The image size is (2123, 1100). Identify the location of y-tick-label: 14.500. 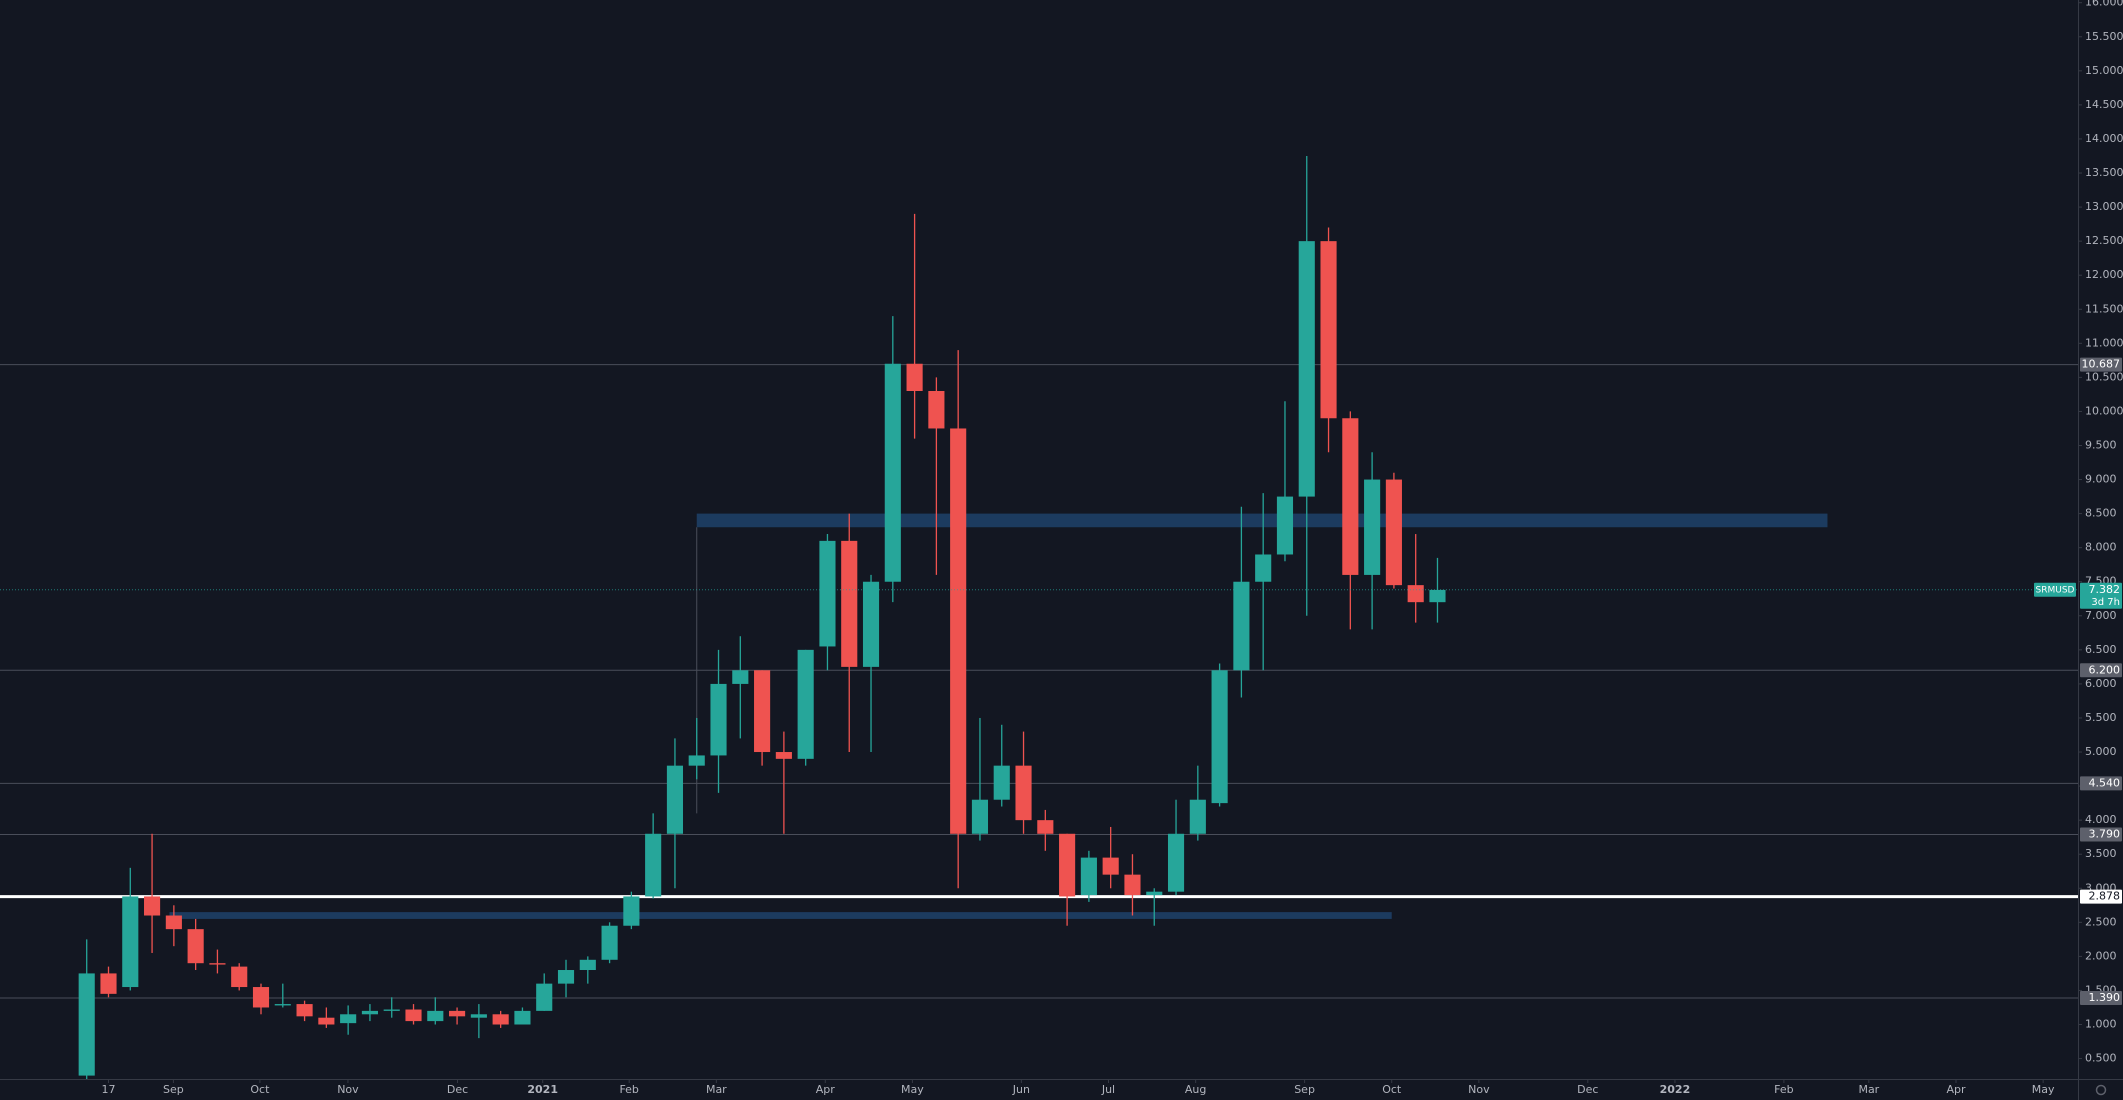
(2104, 104).